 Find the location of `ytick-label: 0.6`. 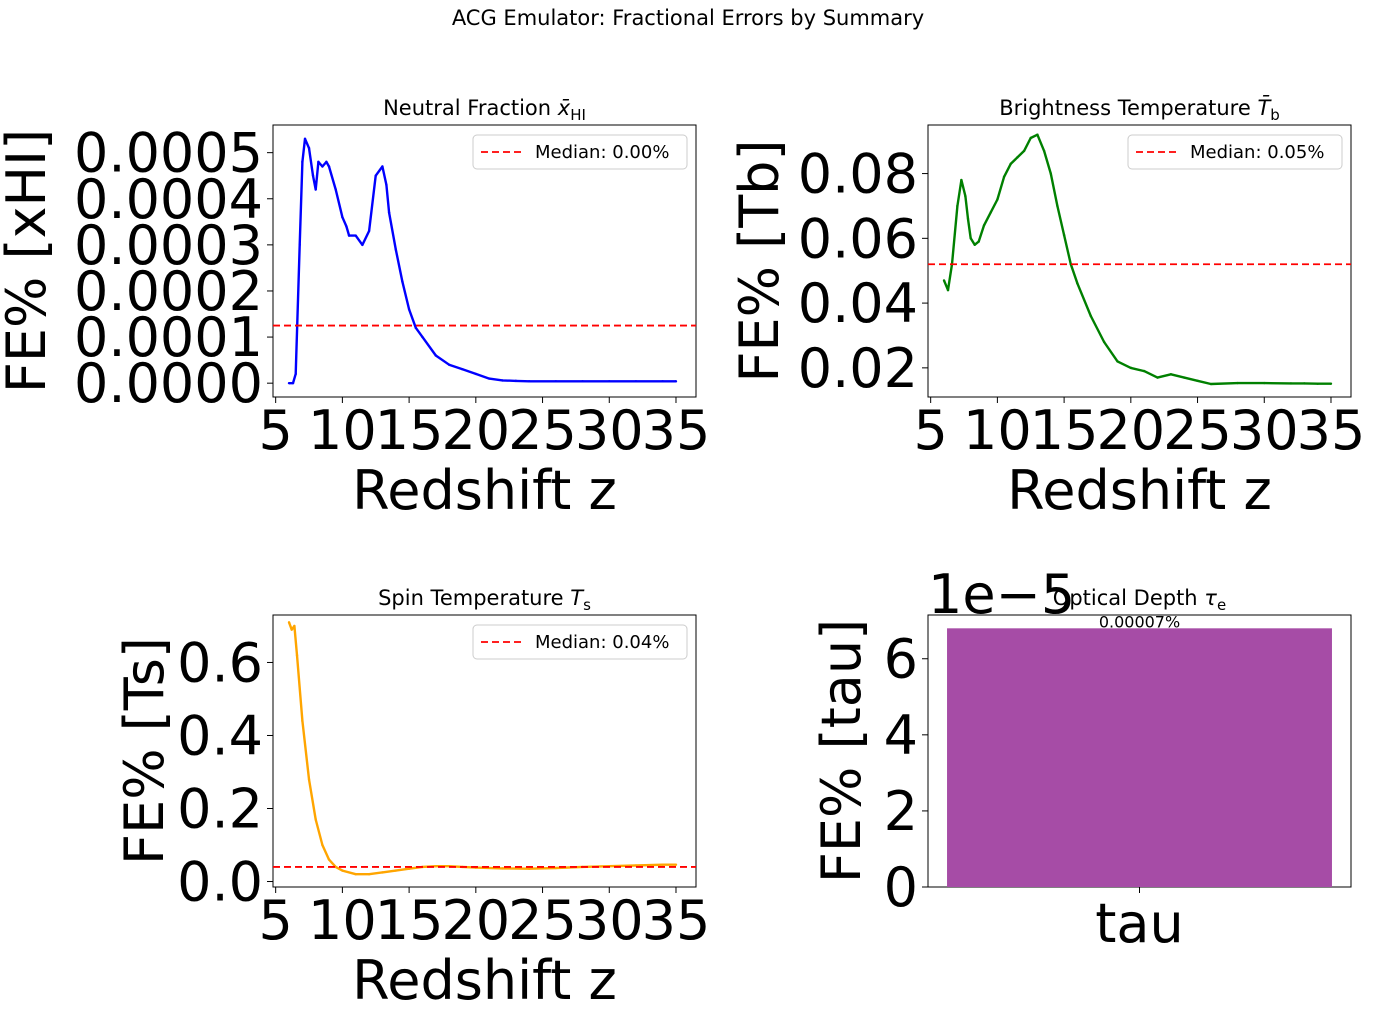

ytick-label: 0.6 is located at coordinates (220, 662).